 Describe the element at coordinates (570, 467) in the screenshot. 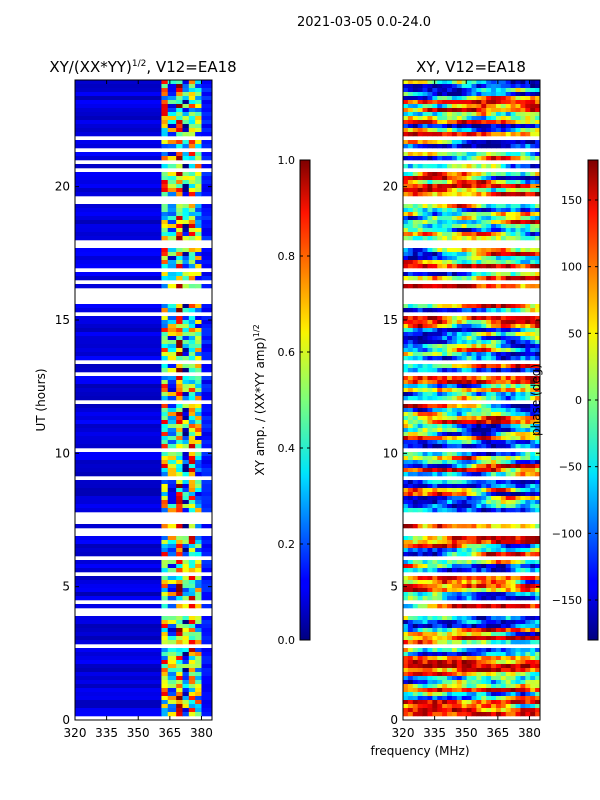

I see `colorbar-tick-label: −50` at that location.